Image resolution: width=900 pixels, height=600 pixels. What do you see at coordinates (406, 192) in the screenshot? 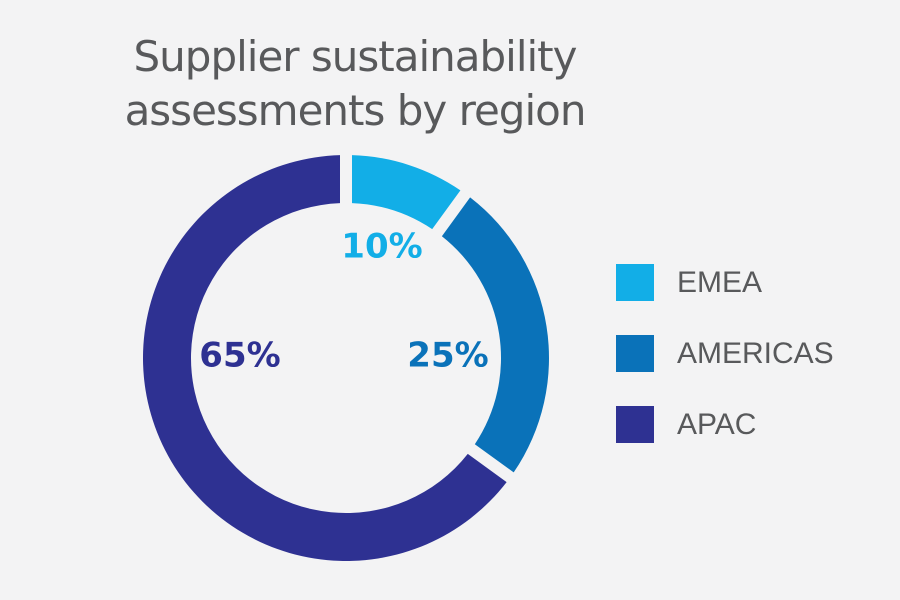
I see `donut-slice-emea` at bounding box center [406, 192].